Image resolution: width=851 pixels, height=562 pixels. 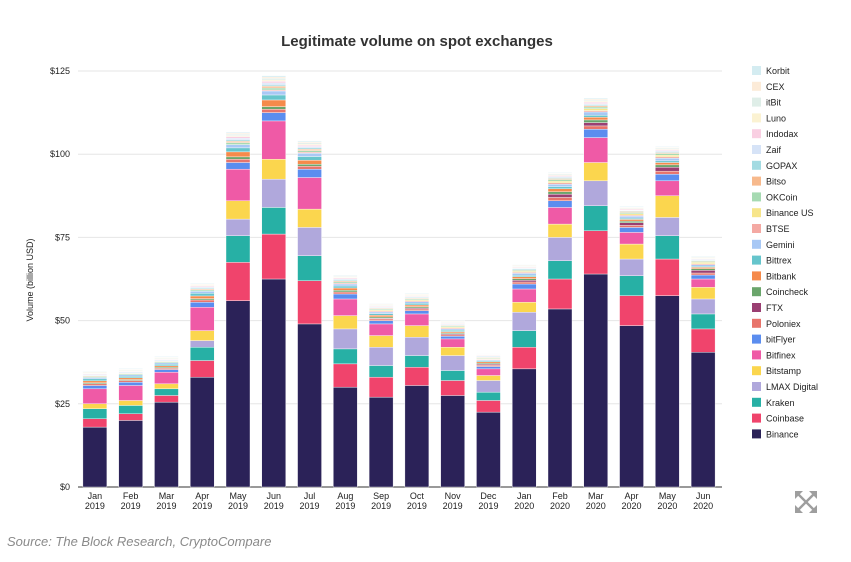 What do you see at coordinates (771, 71) in the screenshot?
I see `legend-item: Korbit` at bounding box center [771, 71].